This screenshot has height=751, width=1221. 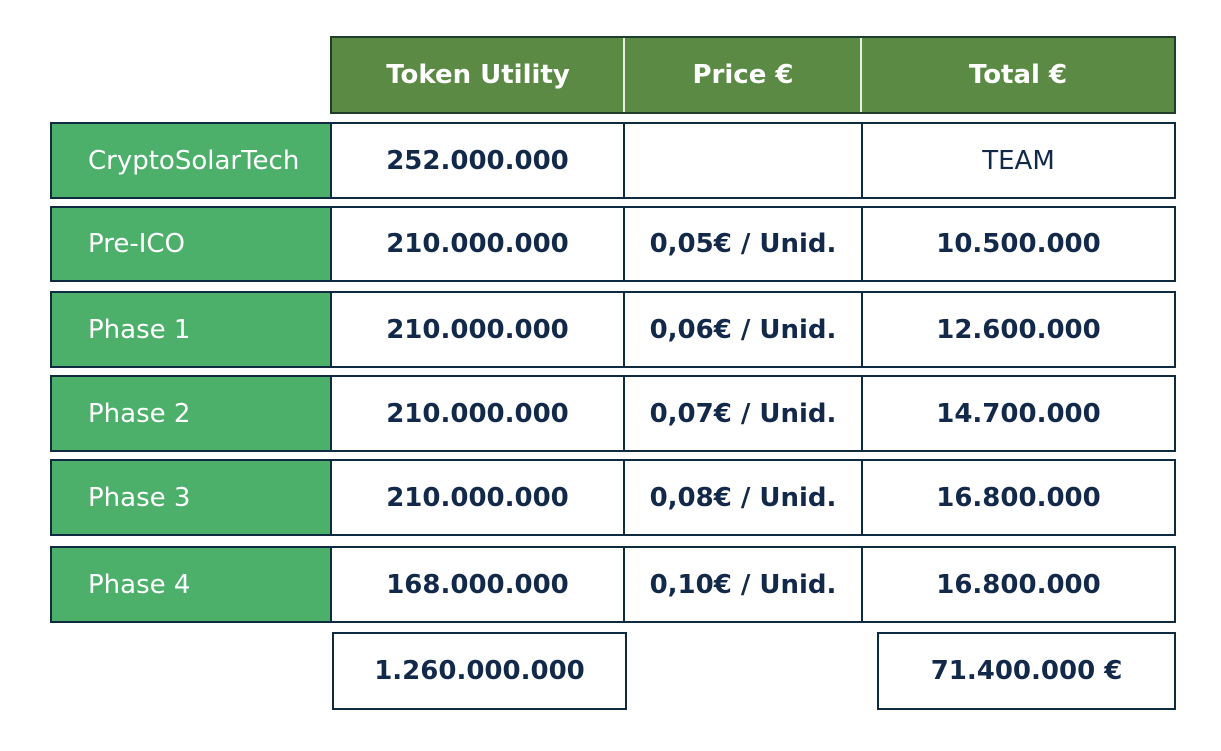 I want to click on row-label: Phase 1, so click(x=191, y=329).